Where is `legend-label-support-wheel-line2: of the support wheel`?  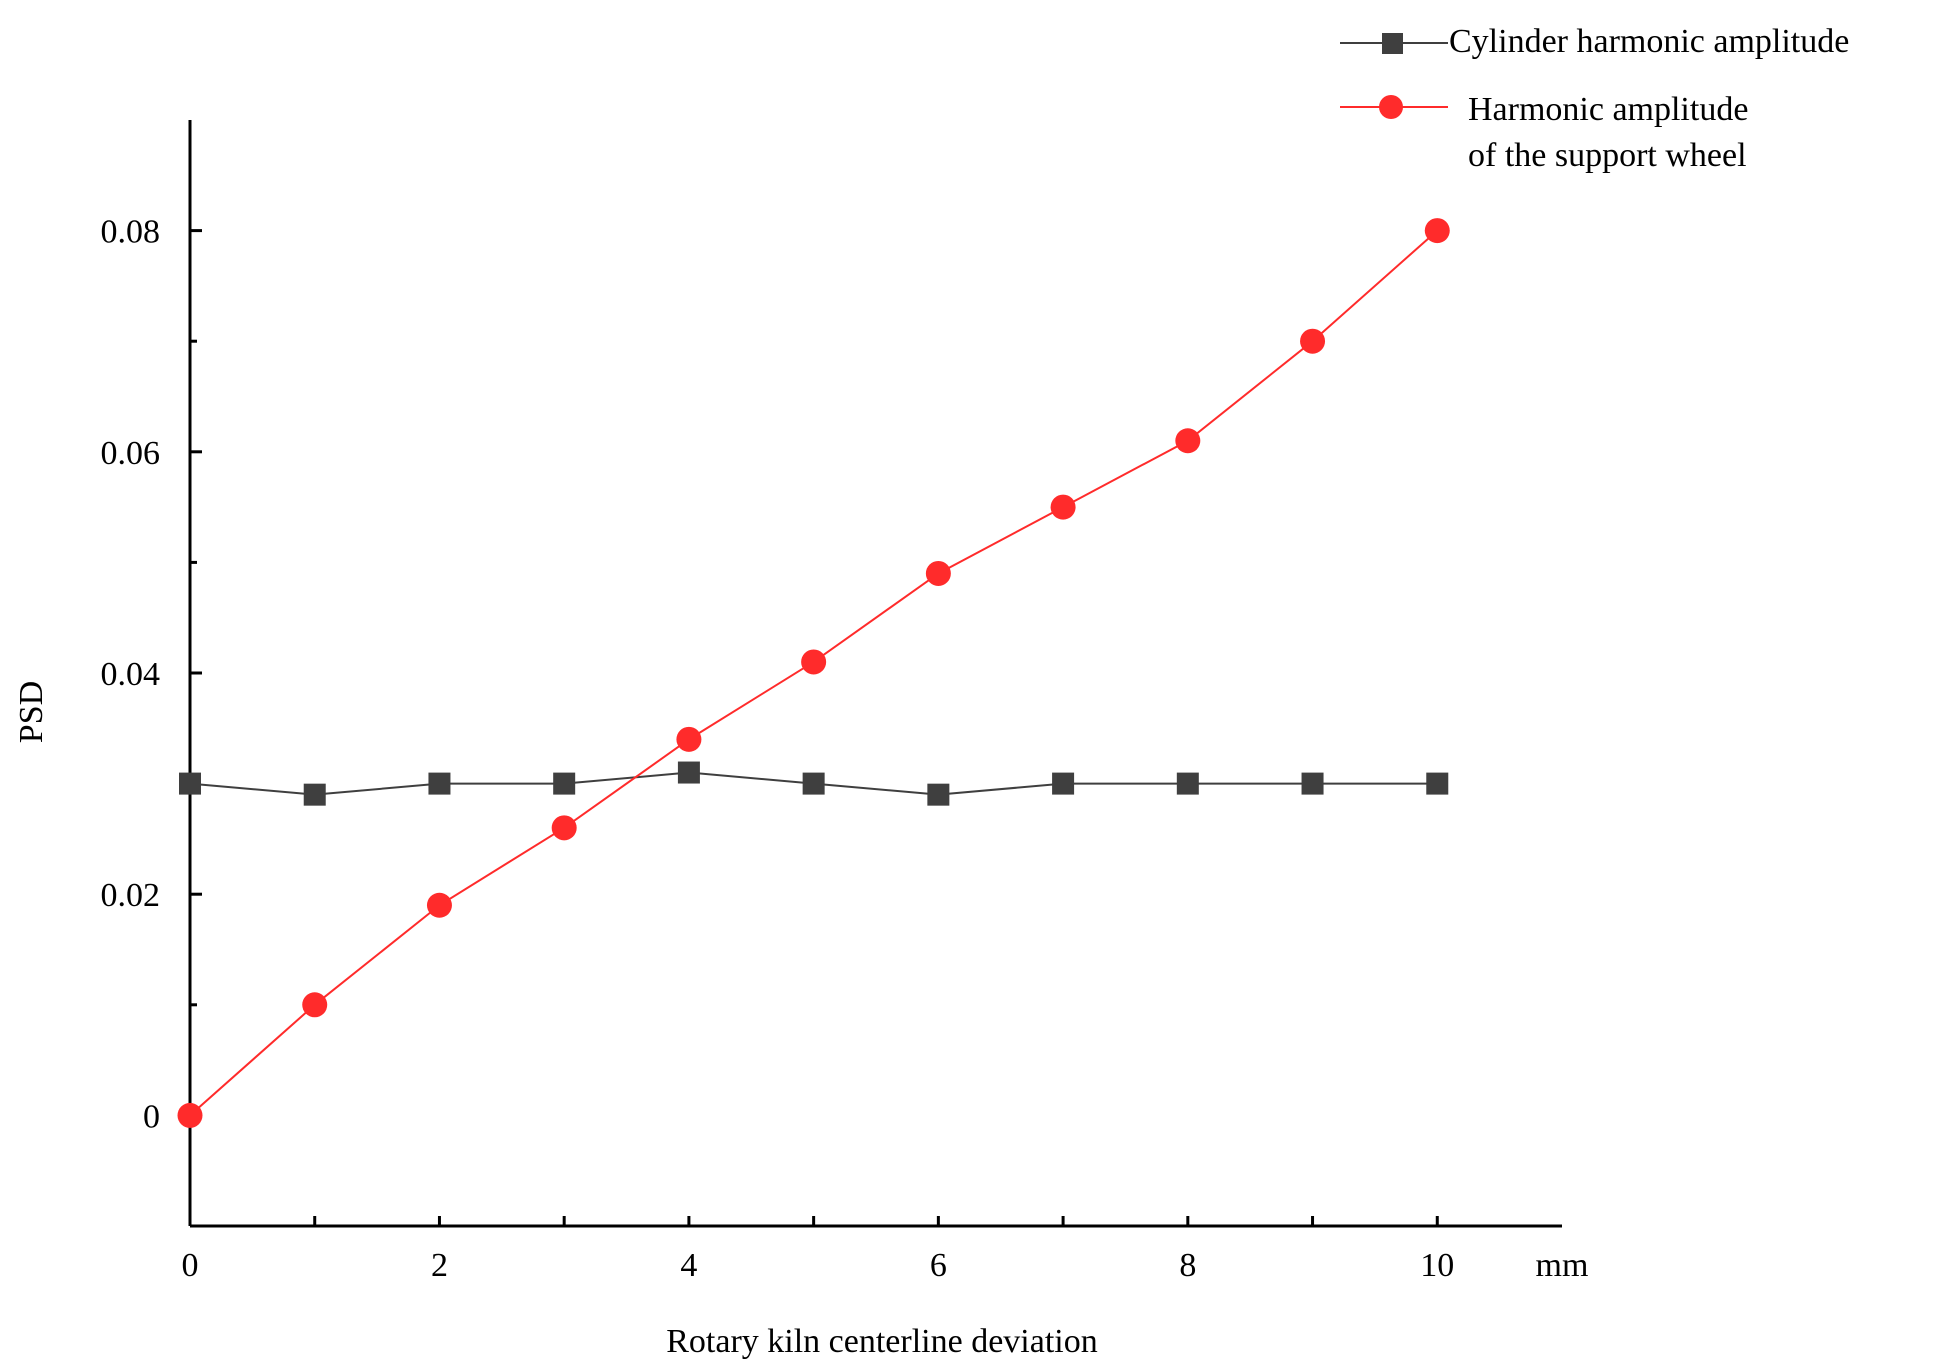 legend-label-support-wheel-line2: of the support wheel is located at coordinates (1607, 155).